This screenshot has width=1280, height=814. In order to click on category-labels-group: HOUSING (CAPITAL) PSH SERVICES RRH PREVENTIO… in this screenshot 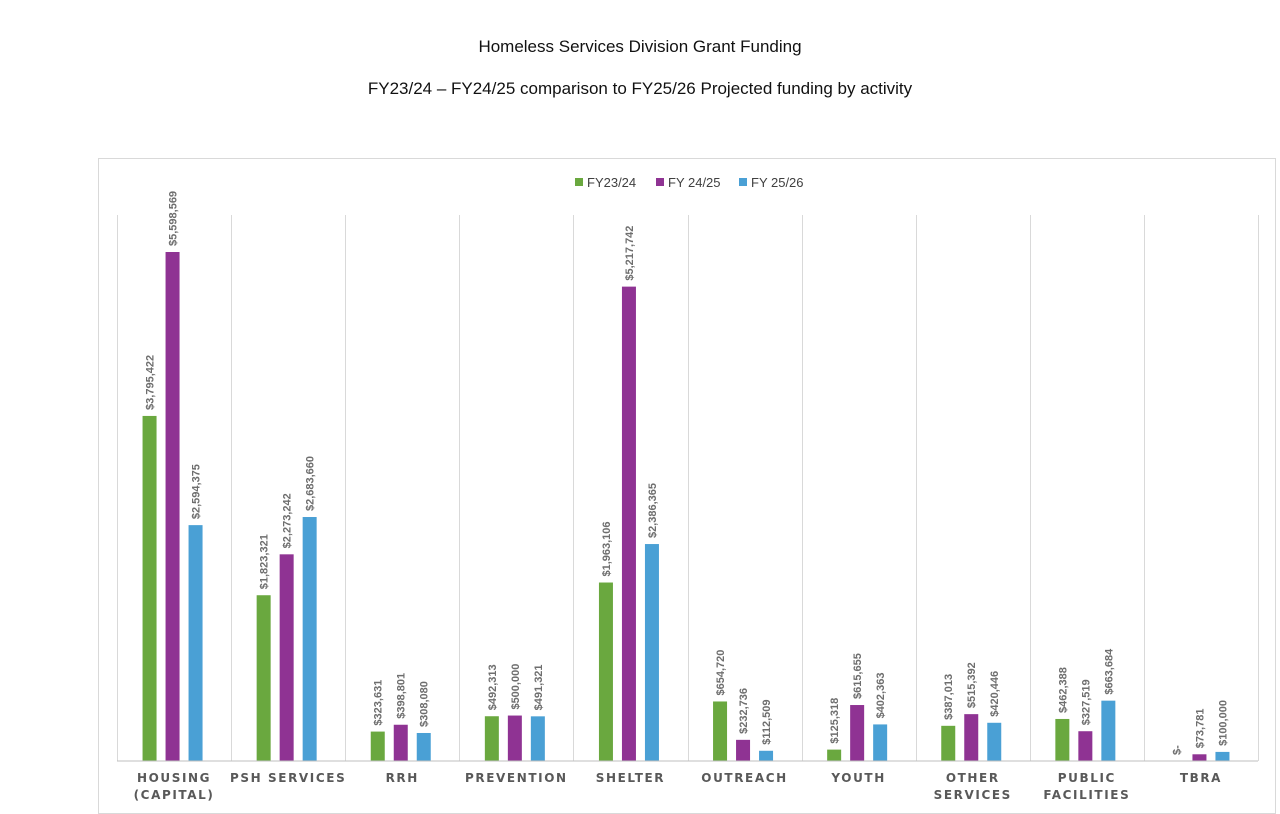, I will do `click(678, 786)`.